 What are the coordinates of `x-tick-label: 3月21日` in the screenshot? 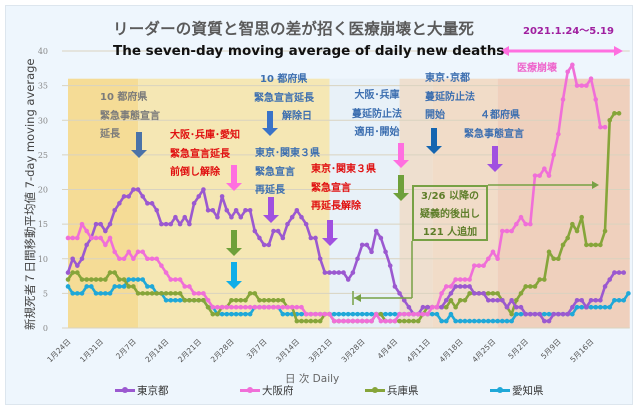 It's located at (320, 350).